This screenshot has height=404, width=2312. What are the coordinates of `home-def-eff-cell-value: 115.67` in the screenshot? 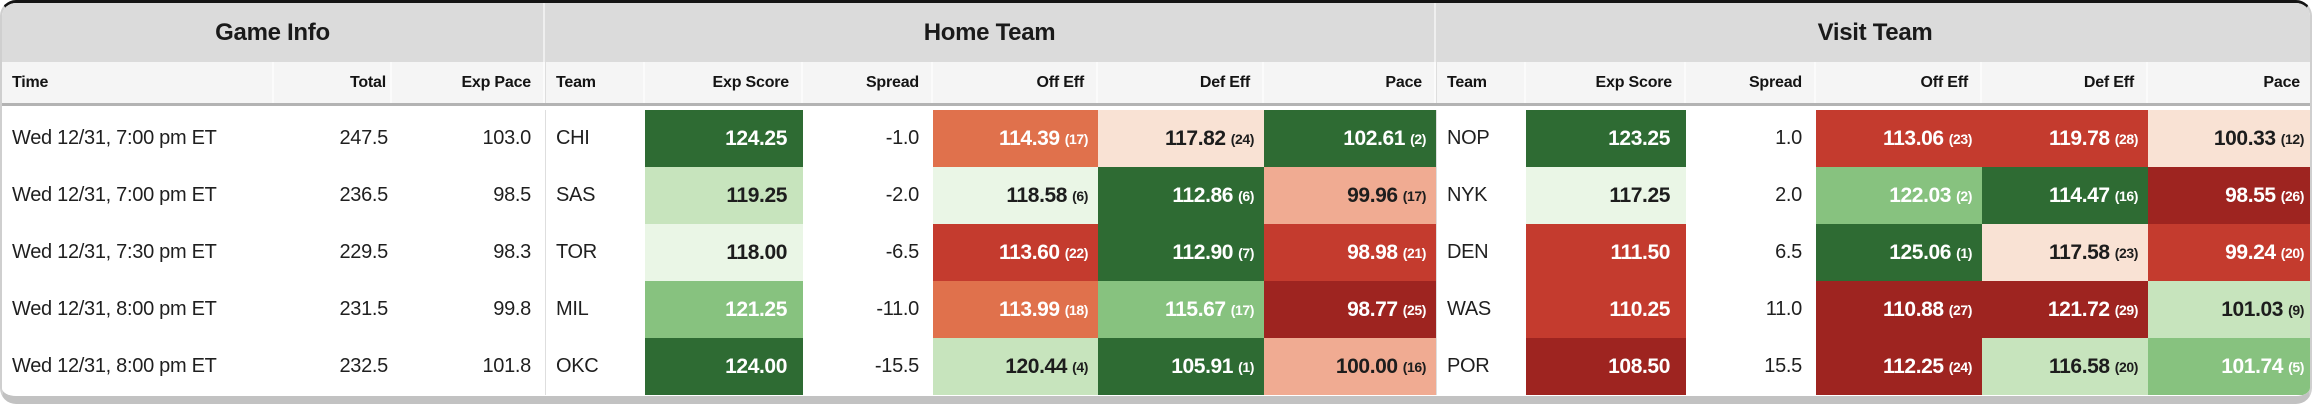 It's located at (1195, 309).